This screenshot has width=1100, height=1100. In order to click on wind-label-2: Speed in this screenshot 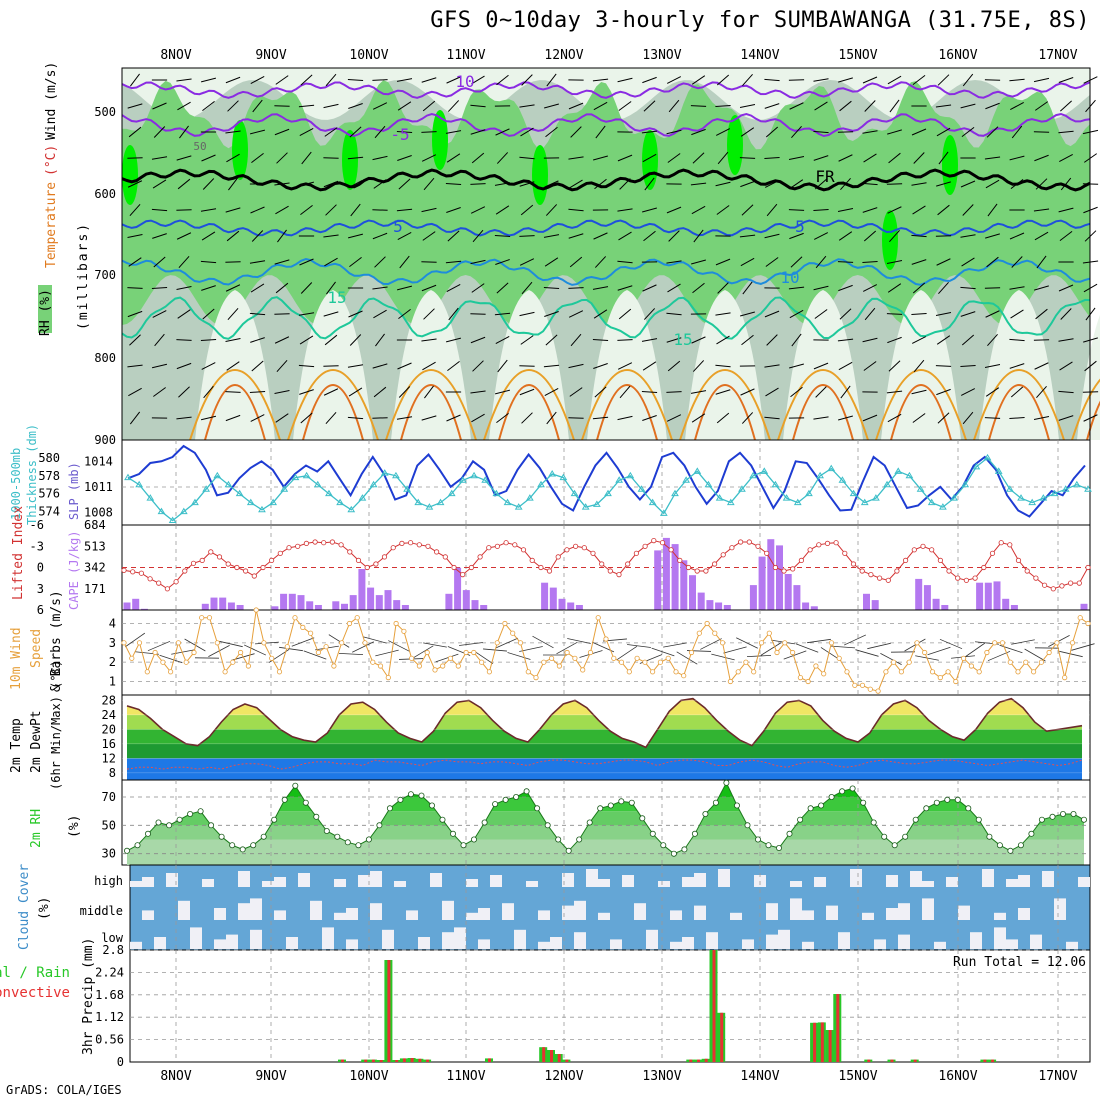, I will do `click(36, 648)`.